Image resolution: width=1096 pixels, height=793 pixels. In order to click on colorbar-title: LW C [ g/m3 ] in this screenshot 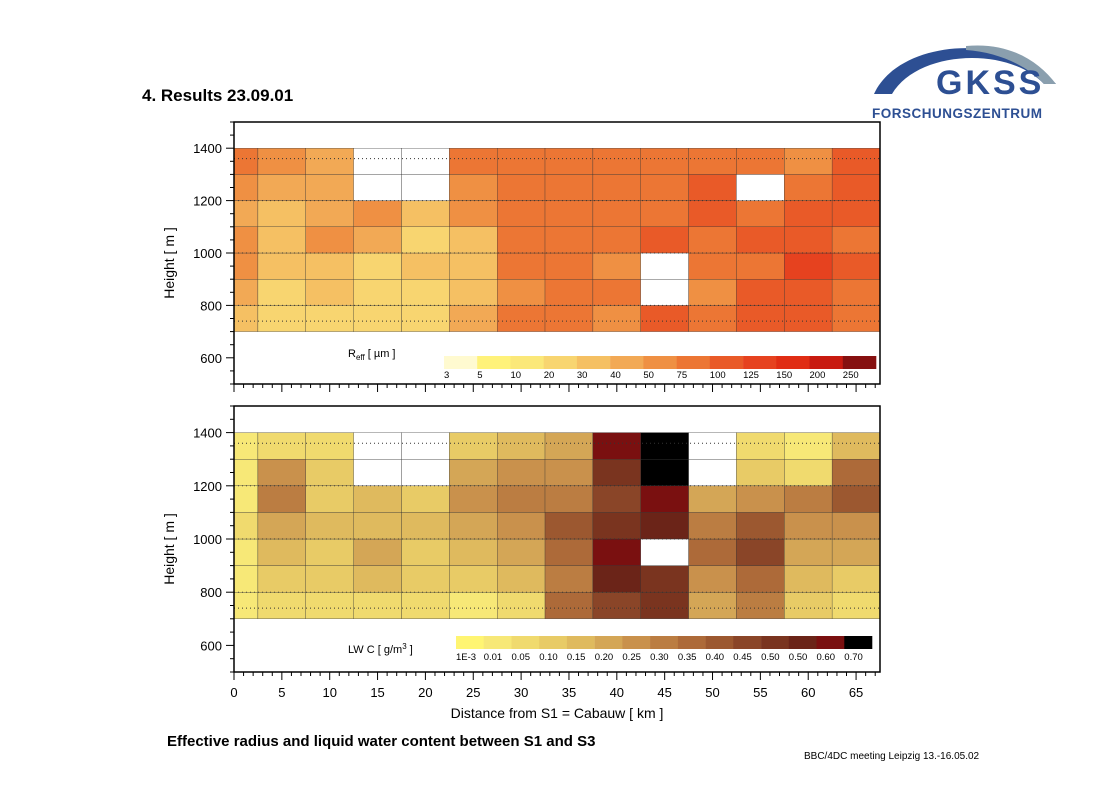, I will do `click(380, 649)`.